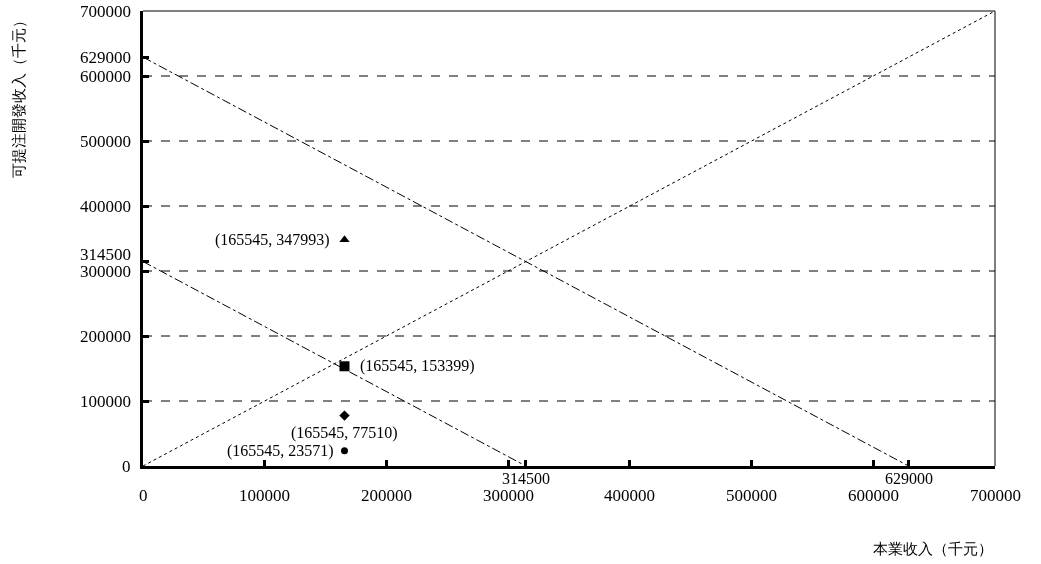 The width and height of the screenshot is (1041, 564). What do you see at coordinates (995, 495) in the screenshot?
I see `x-tick-label: 700000` at bounding box center [995, 495].